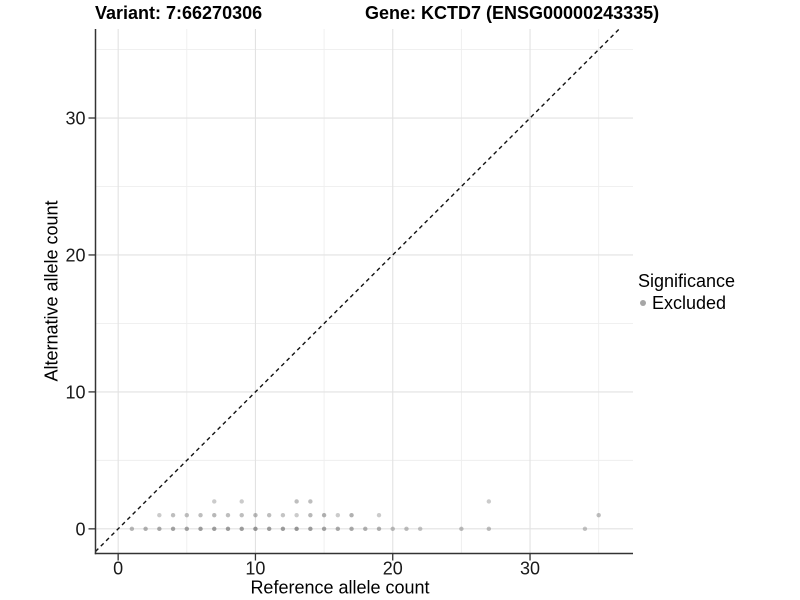  What do you see at coordinates (687, 281) in the screenshot?
I see `legend-title: Significance` at bounding box center [687, 281].